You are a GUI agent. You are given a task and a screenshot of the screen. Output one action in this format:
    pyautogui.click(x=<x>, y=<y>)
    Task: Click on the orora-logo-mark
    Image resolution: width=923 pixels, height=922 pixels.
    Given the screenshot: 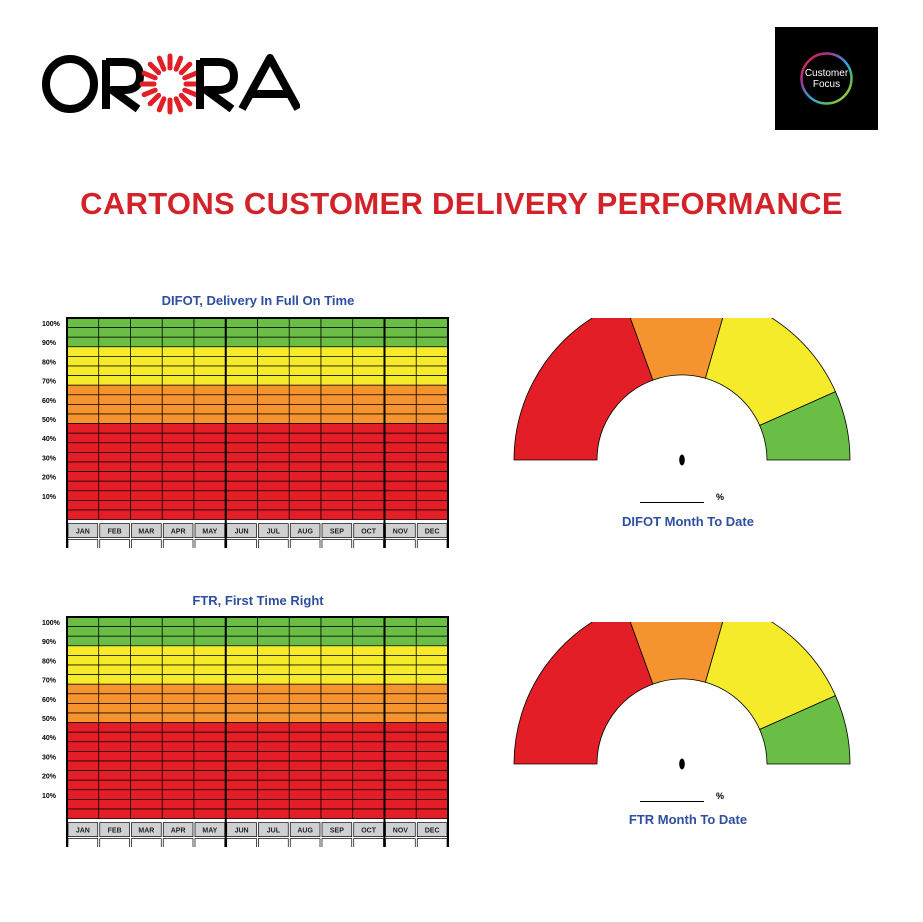 What is the action you would take?
    pyautogui.click(x=171, y=84)
    